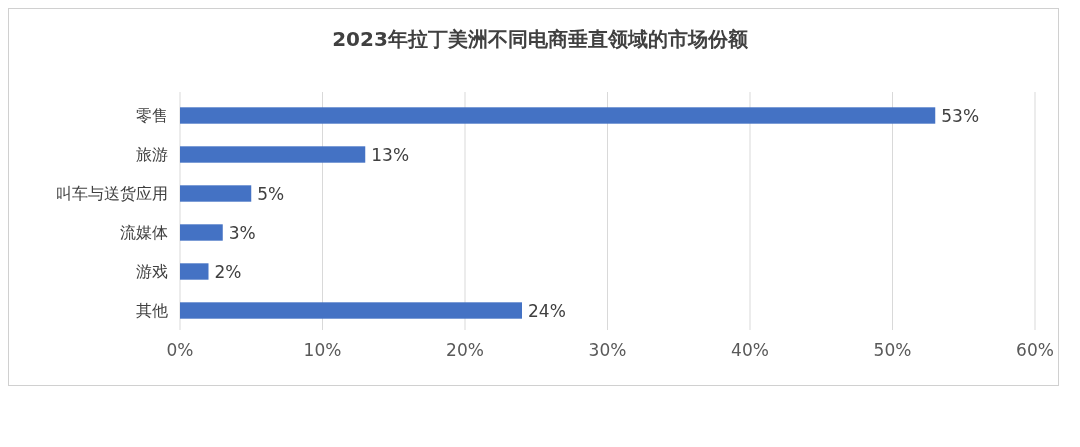 Image resolution: width=1080 pixels, height=447 pixels. I want to click on data-label: 53%, so click(960, 115).